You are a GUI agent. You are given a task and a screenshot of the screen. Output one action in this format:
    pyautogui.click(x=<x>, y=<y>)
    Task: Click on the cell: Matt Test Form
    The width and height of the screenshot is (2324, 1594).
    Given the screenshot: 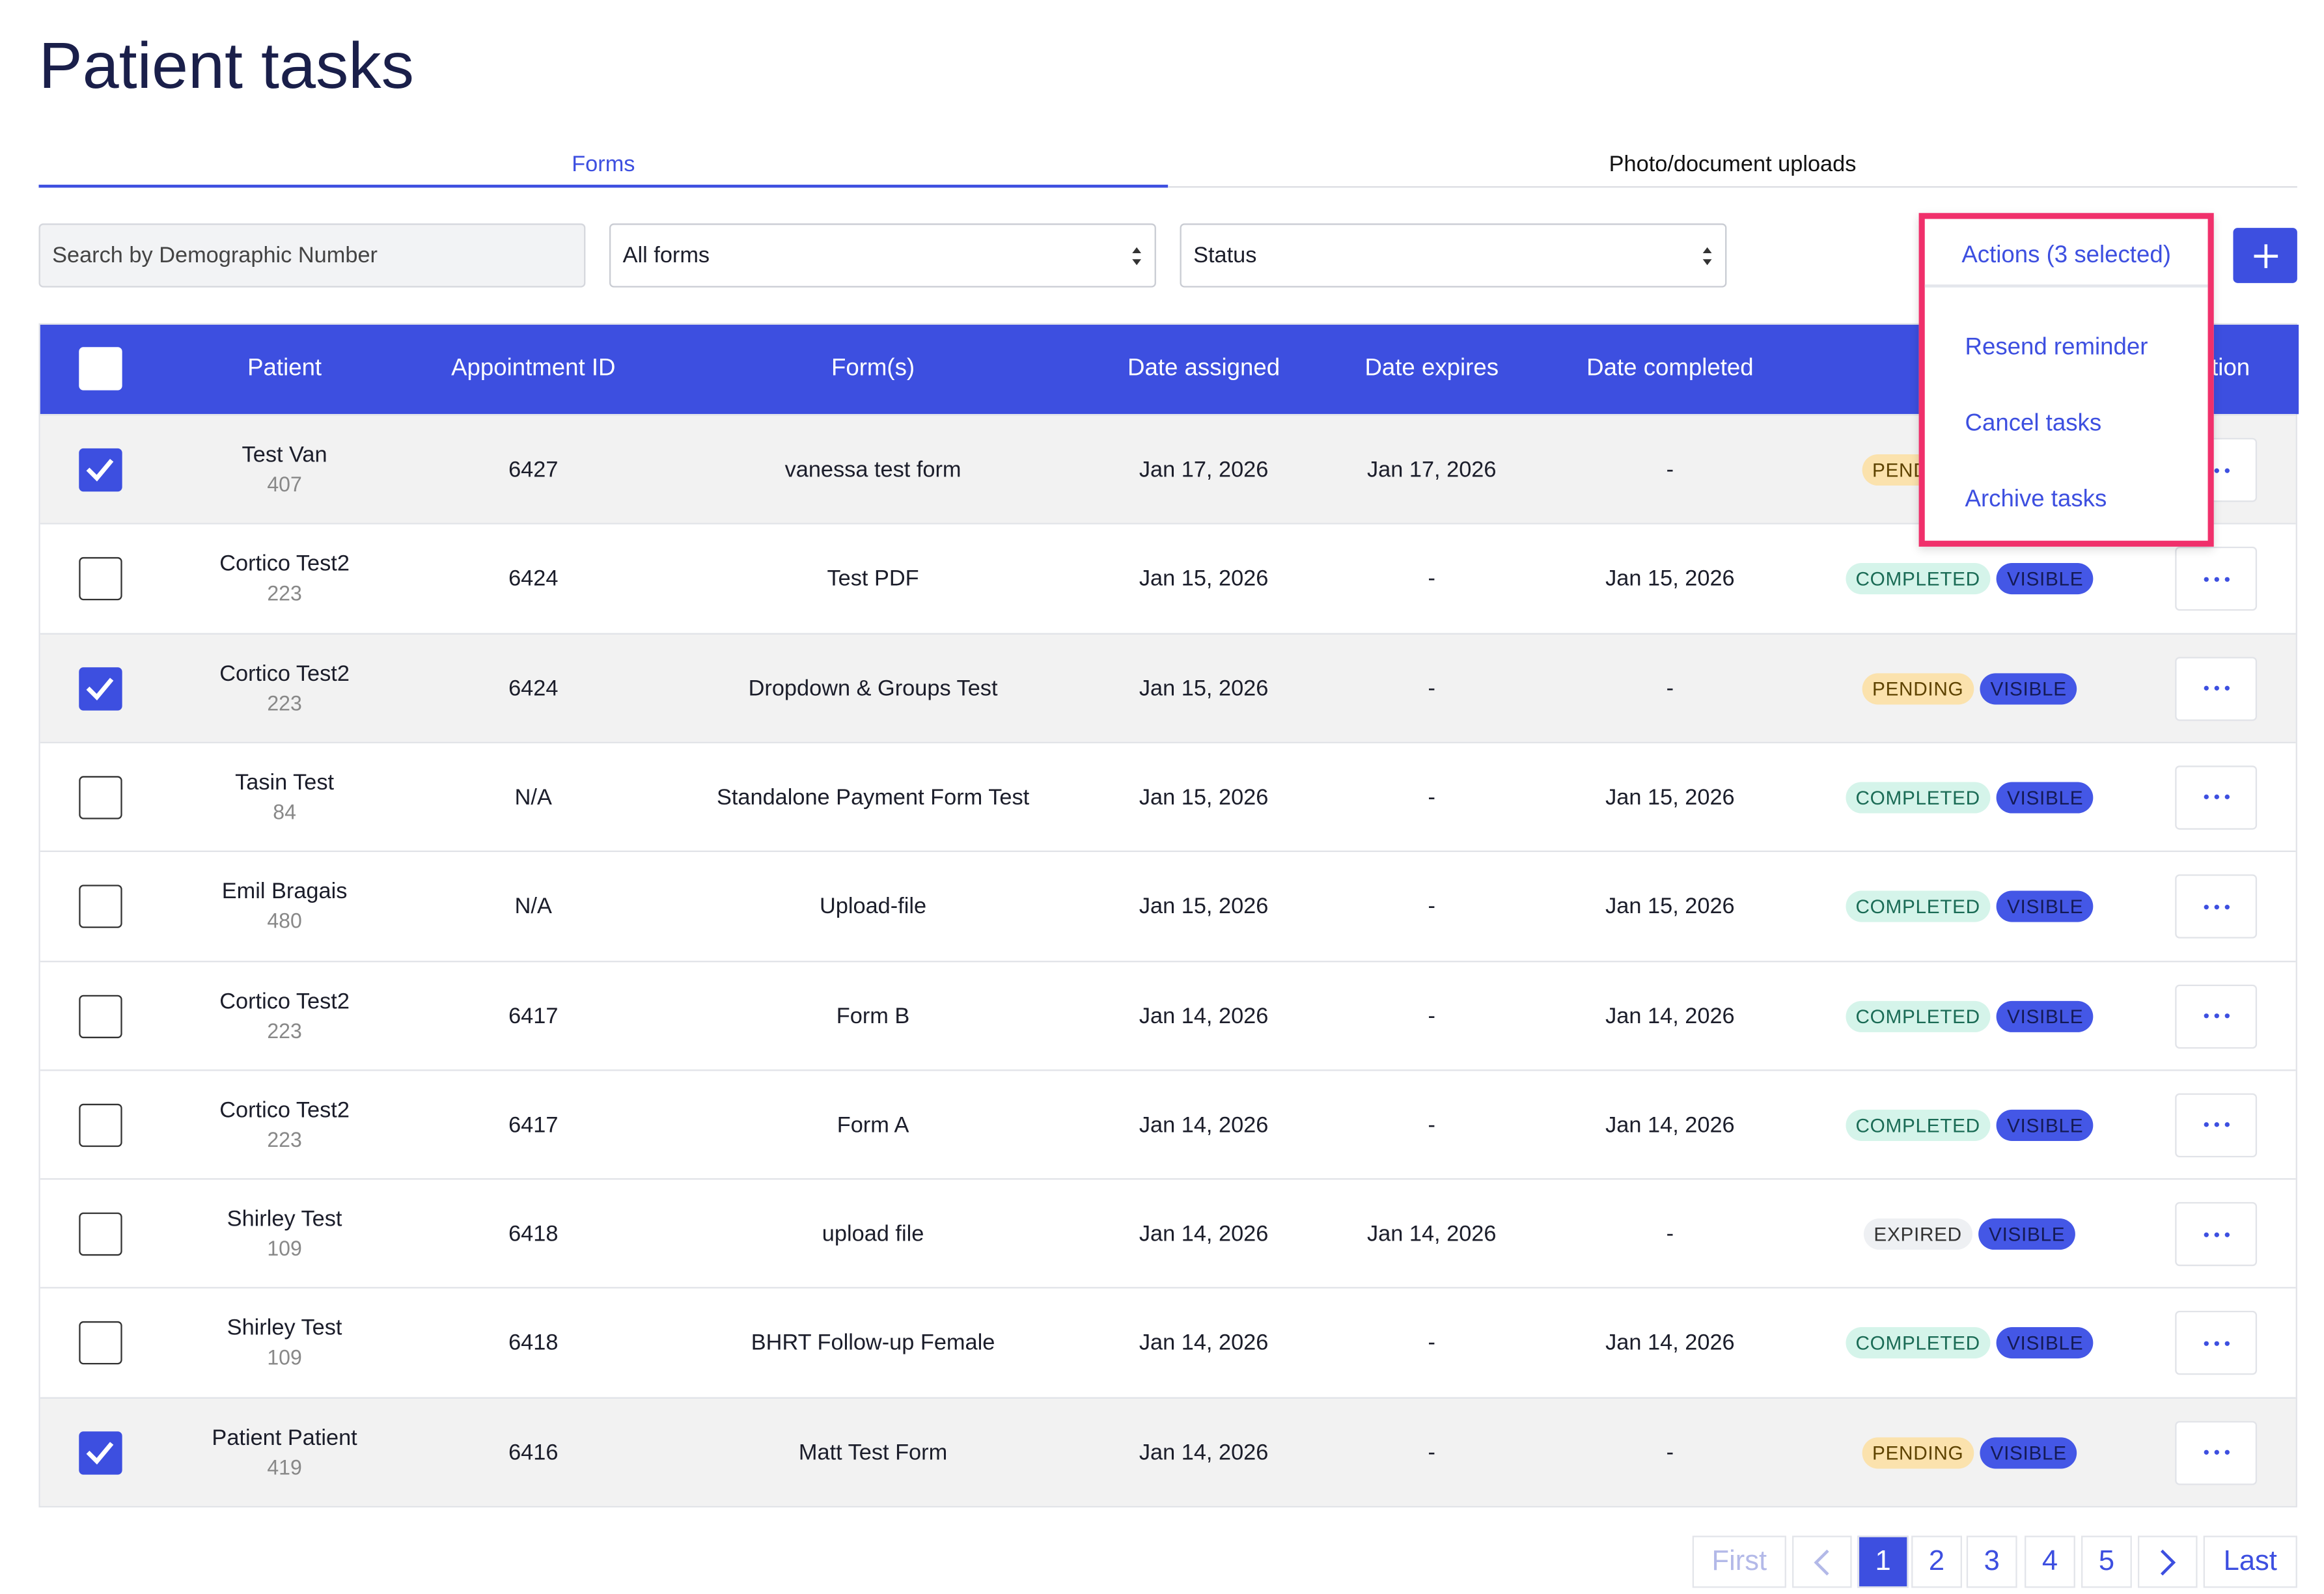 What is the action you would take?
    pyautogui.click(x=873, y=1453)
    